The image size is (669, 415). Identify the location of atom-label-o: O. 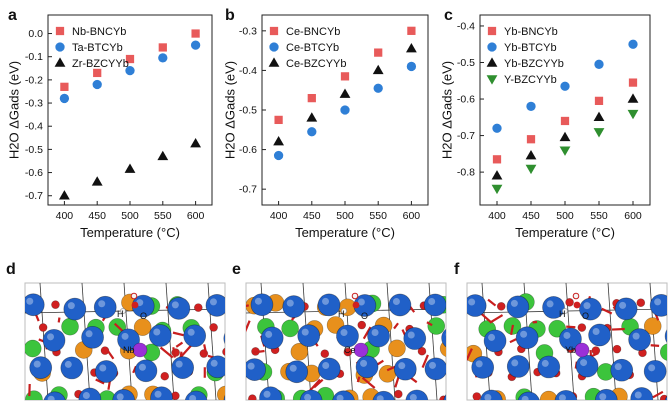
(364, 316).